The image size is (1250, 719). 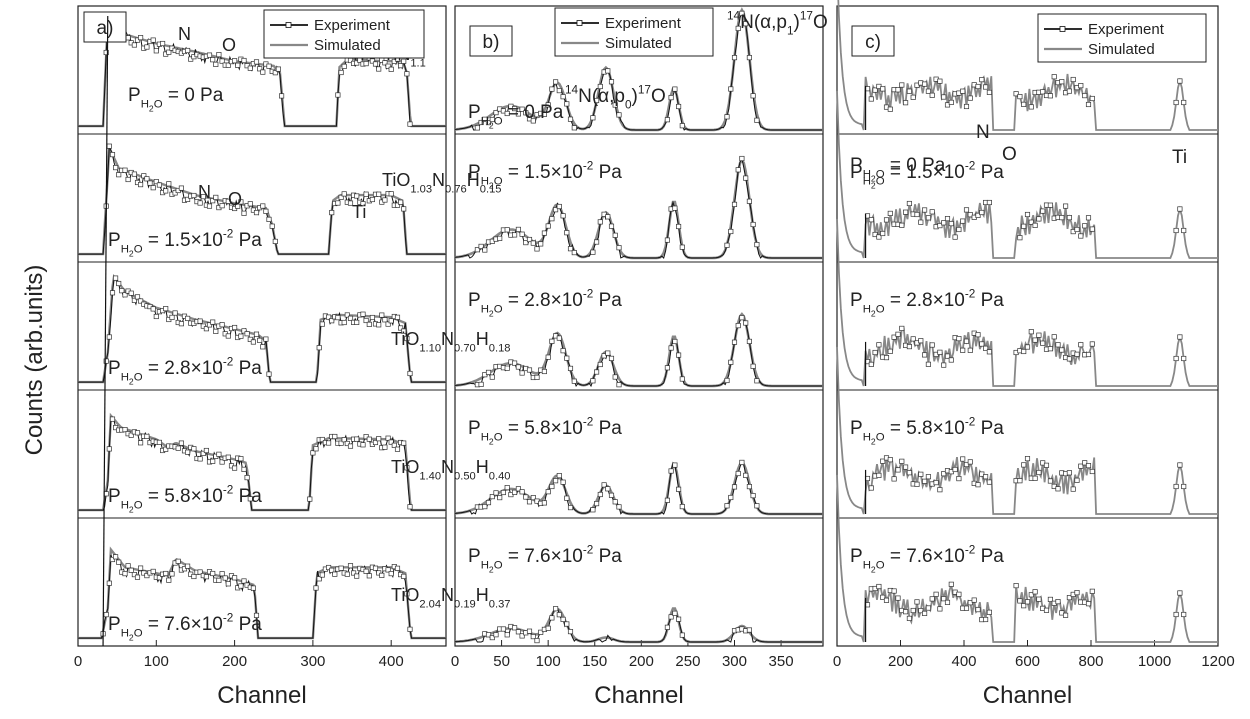 I want to click on x-tick-label: 100, so click(x=156, y=661).